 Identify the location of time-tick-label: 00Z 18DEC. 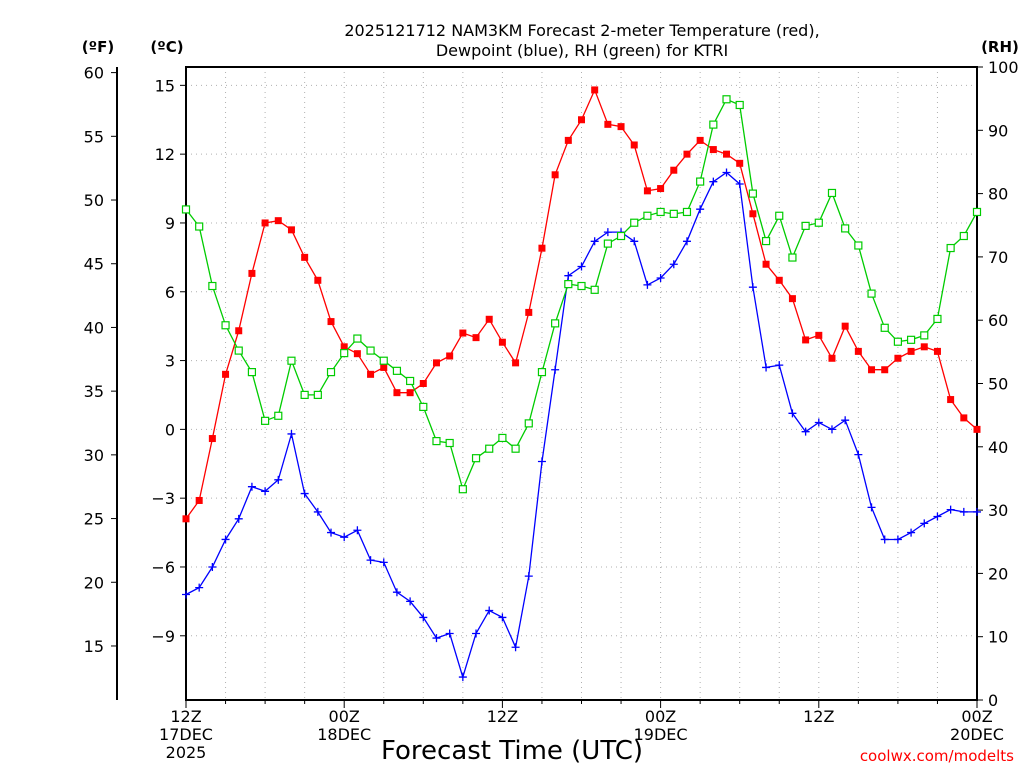
(344, 725).